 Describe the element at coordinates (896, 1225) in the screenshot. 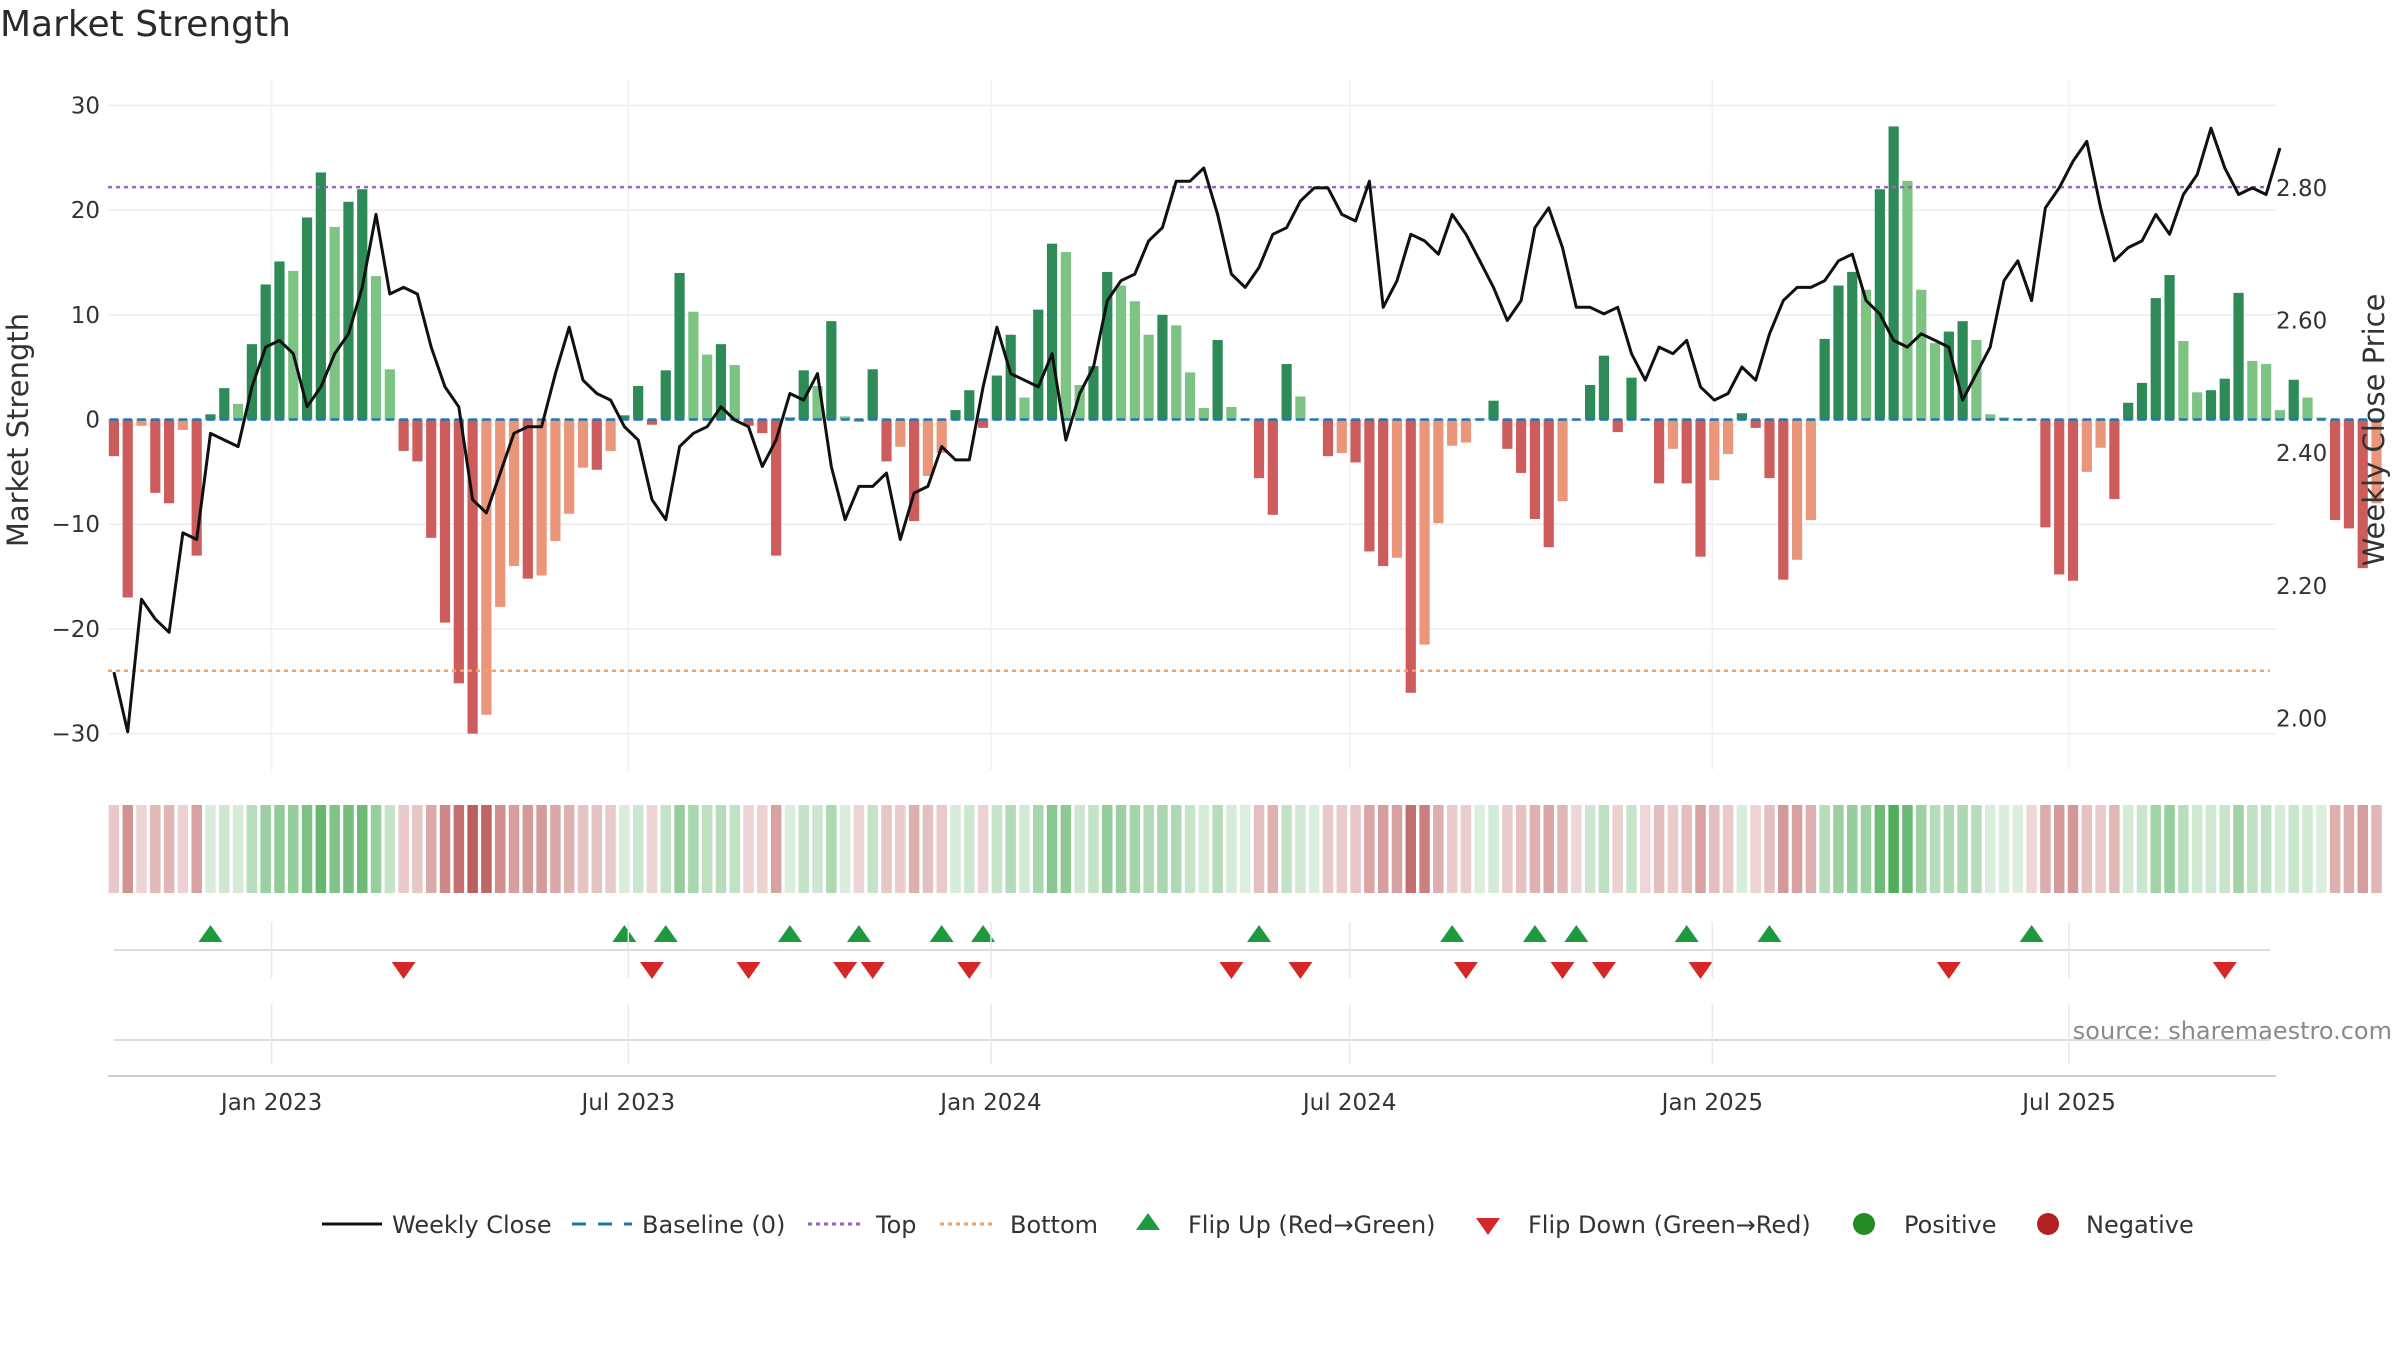

I see `legend-label: Top` at that location.